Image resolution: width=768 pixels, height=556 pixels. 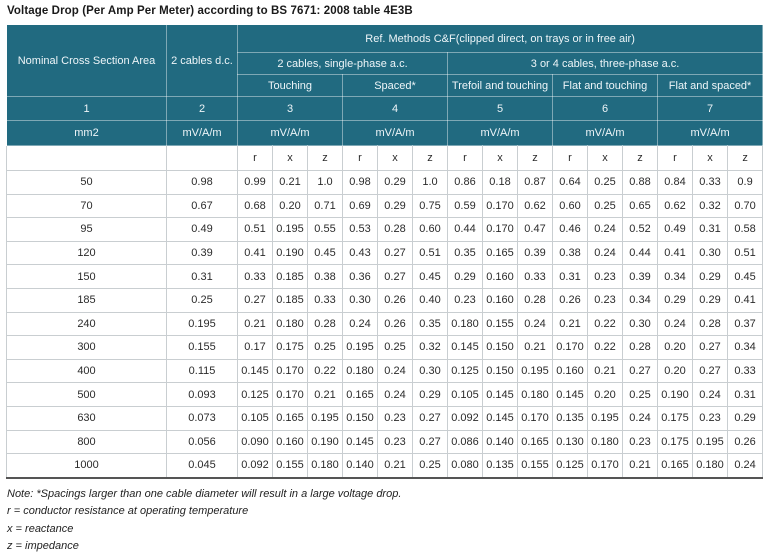 What do you see at coordinates (255, 442) in the screenshot?
I see `cell-value: 0.090` at bounding box center [255, 442].